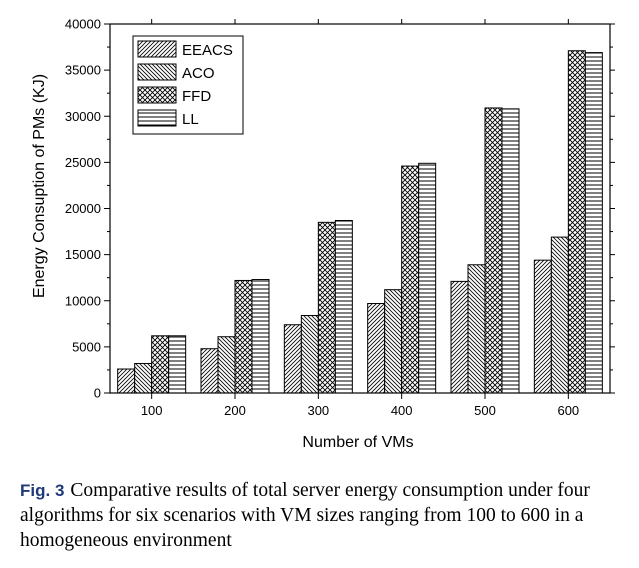 This screenshot has height=568, width=639. Describe the element at coordinates (485, 410) in the screenshot. I see `x-tick-label: 500` at that location.